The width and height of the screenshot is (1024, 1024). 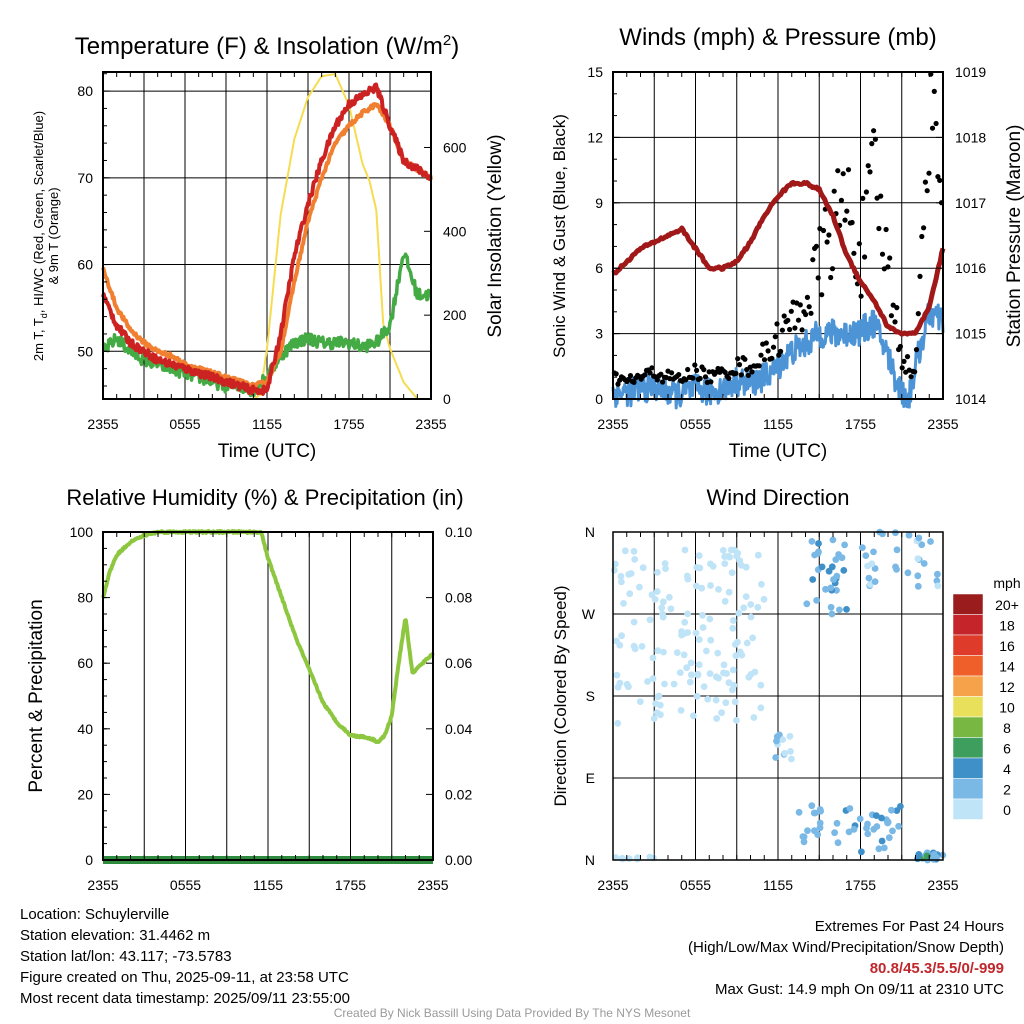 I want to click on y2-tick-label: 1014, so click(x=970, y=399).